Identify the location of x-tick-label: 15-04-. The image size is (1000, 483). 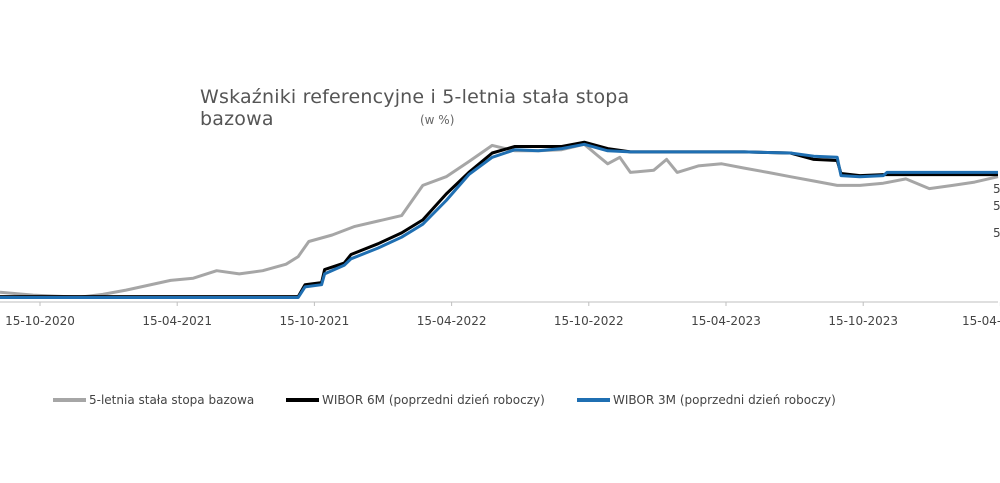
(981, 321).